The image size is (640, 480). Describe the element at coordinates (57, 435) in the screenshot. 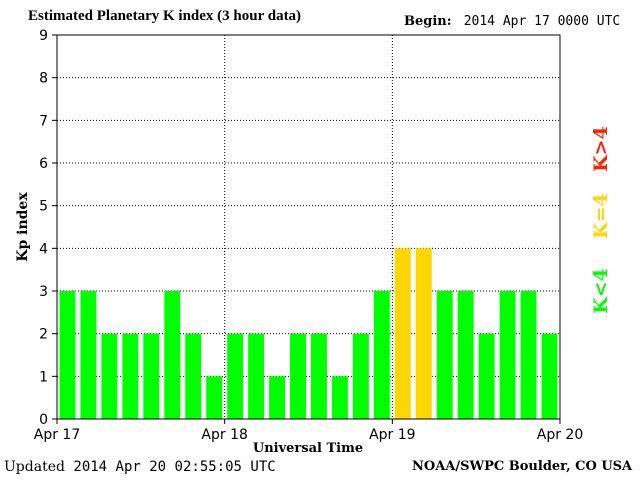

I see `x-tick-label: Apr 17` at that location.